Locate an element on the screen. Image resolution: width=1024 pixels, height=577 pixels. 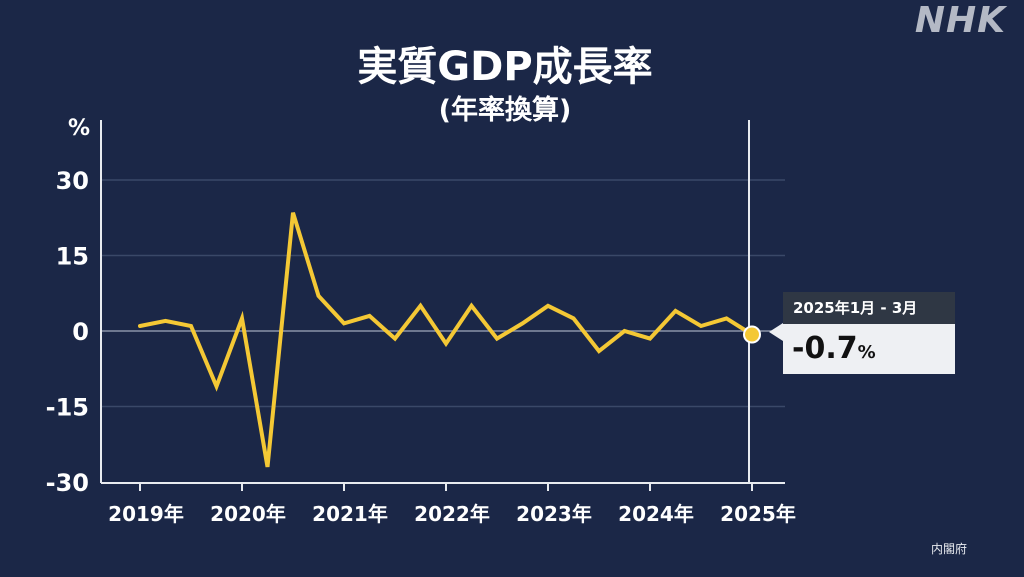
x-tick-label: 2019年 is located at coordinates (146, 514).